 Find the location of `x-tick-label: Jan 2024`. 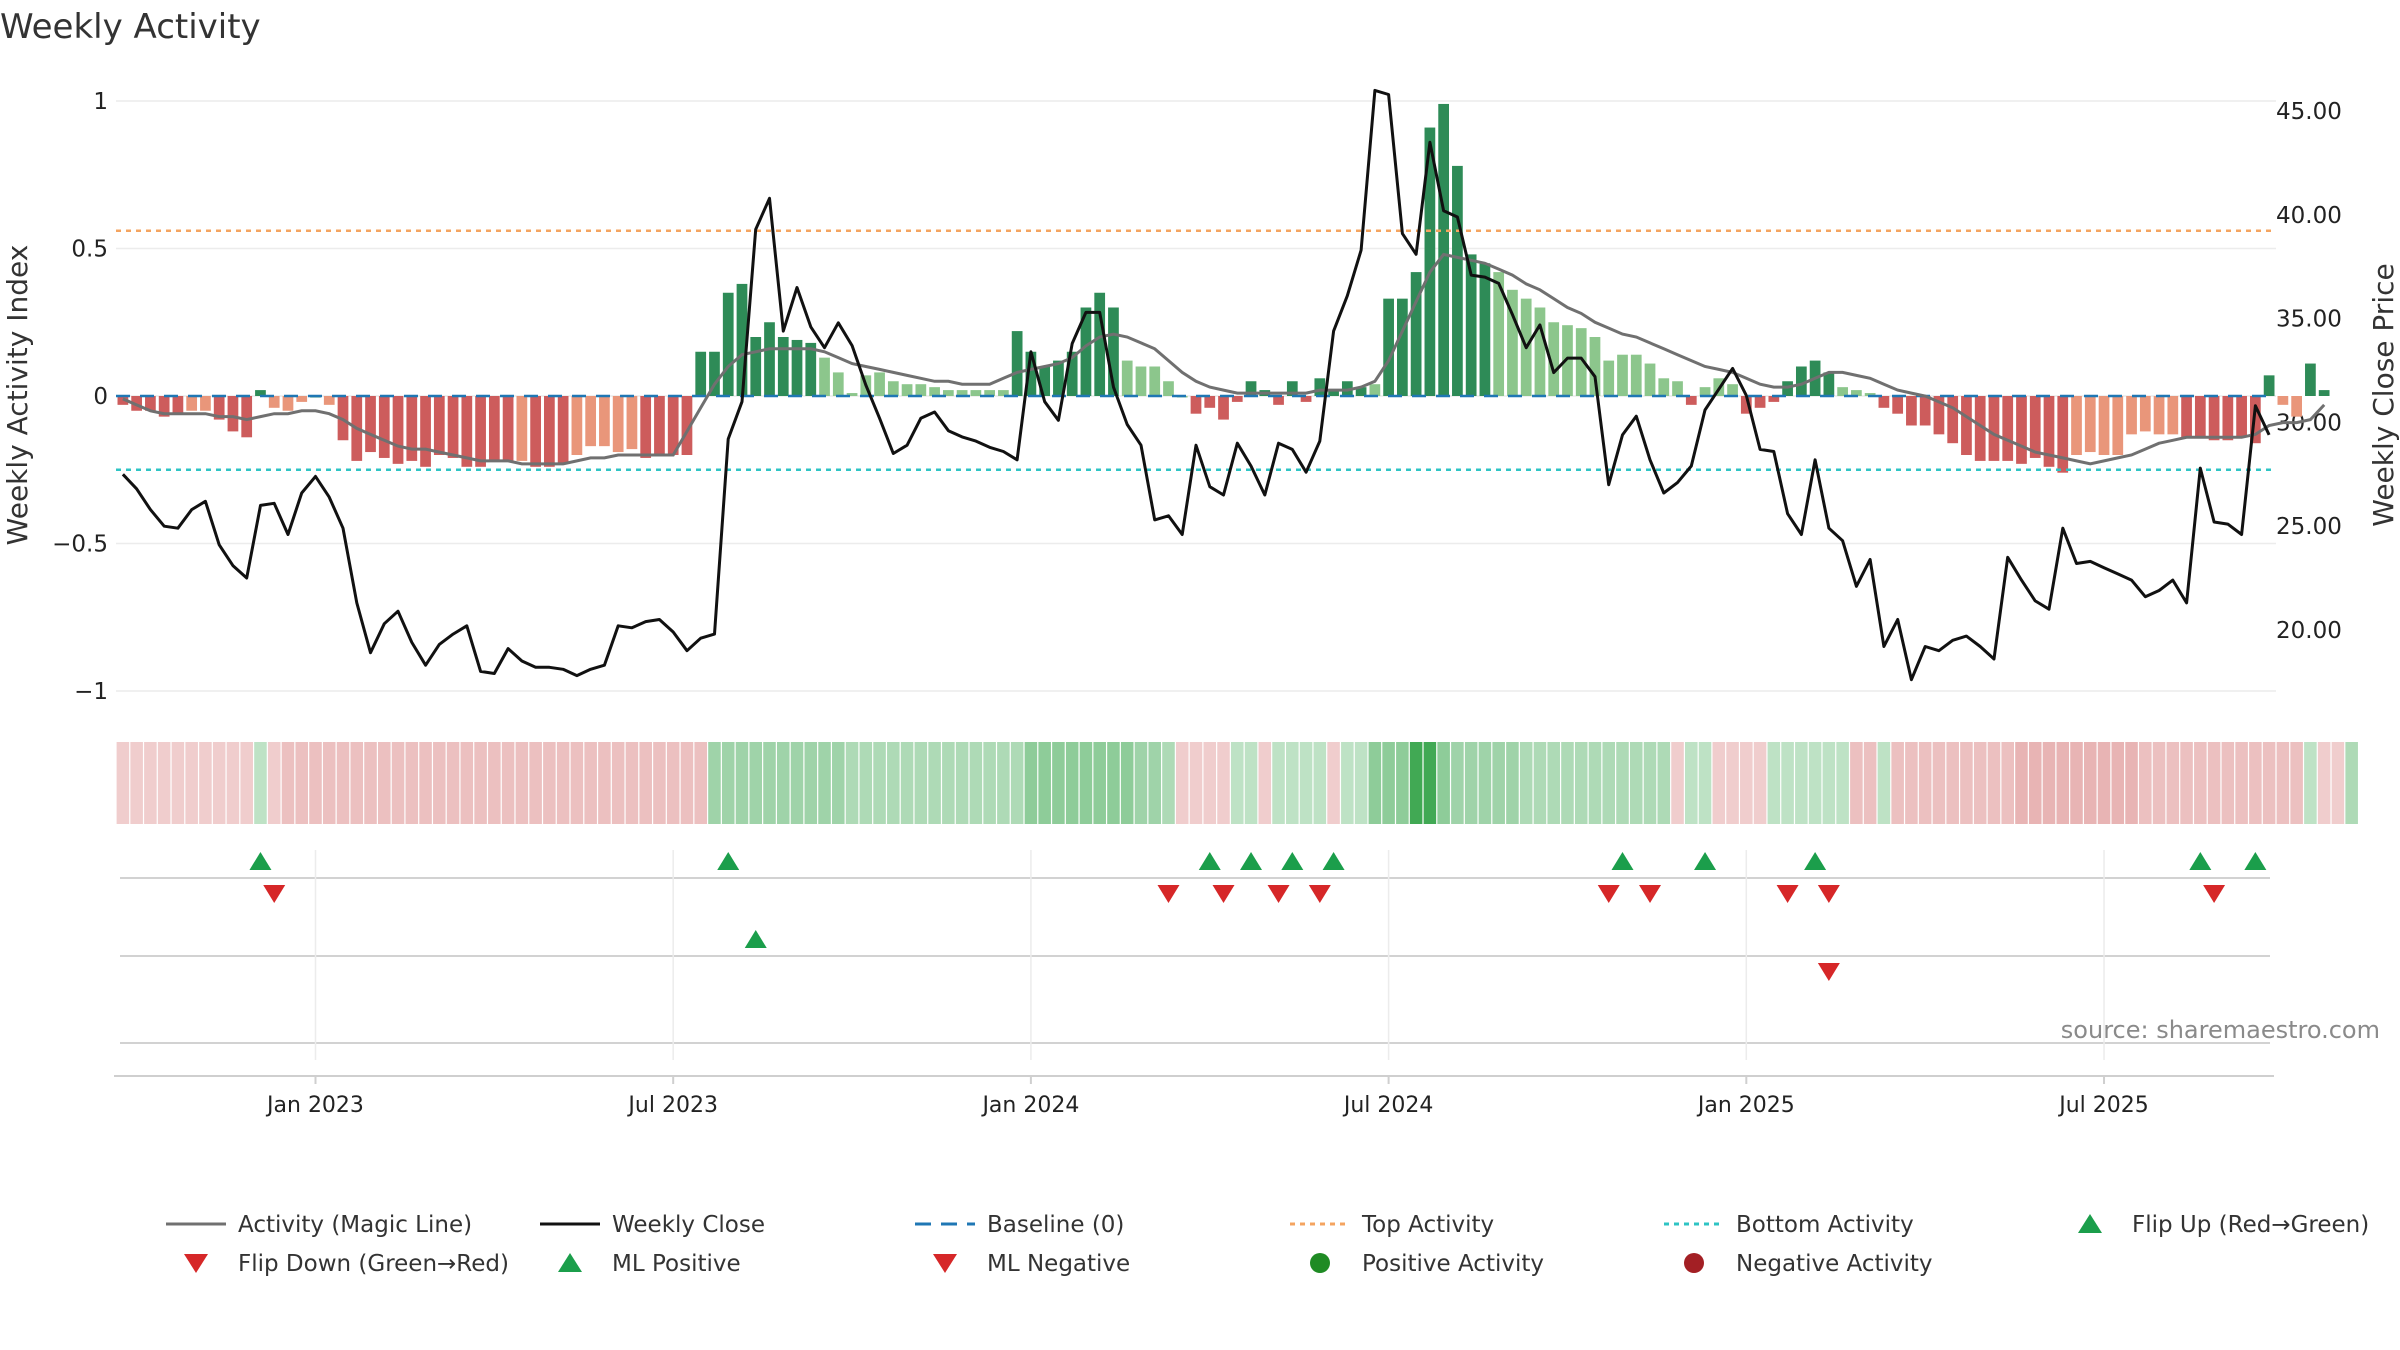

x-tick-label: Jan 2024 is located at coordinates (1029, 1105).